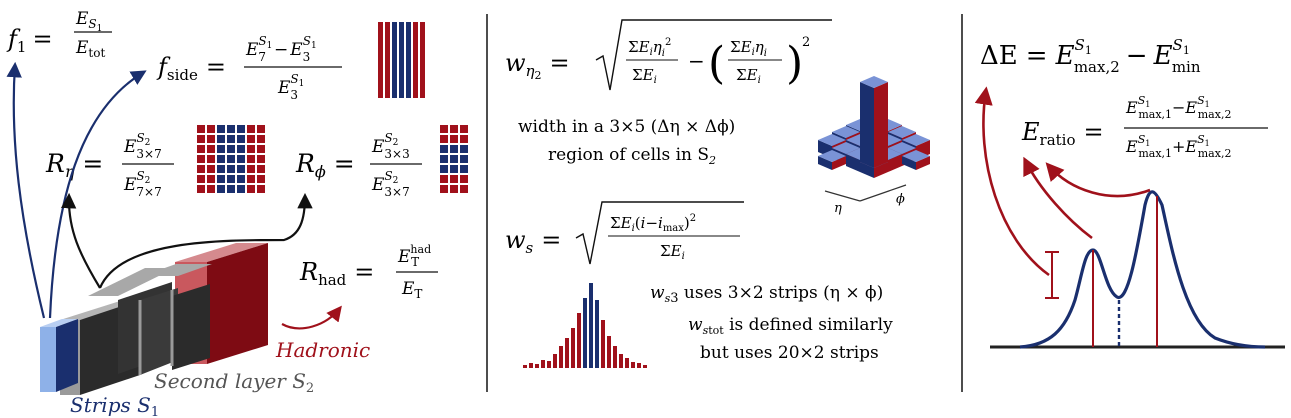 The image size is (1291, 418). Describe the element at coordinates (900, 199) in the screenshot. I see `axis-phi-label: ϕ` at that location.